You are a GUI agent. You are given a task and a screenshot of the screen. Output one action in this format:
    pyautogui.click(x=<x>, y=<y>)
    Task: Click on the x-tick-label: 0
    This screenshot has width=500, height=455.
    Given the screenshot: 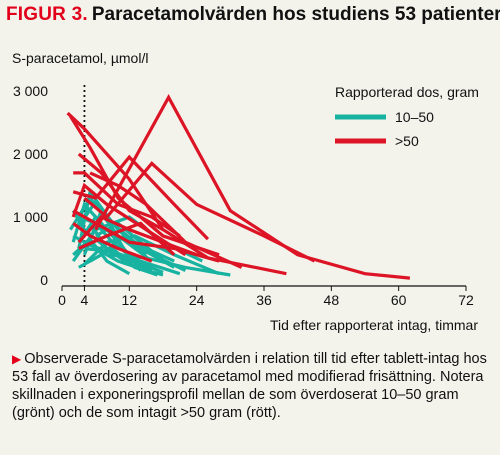 What is the action you would take?
    pyautogui.click(x=62, y=300)
    